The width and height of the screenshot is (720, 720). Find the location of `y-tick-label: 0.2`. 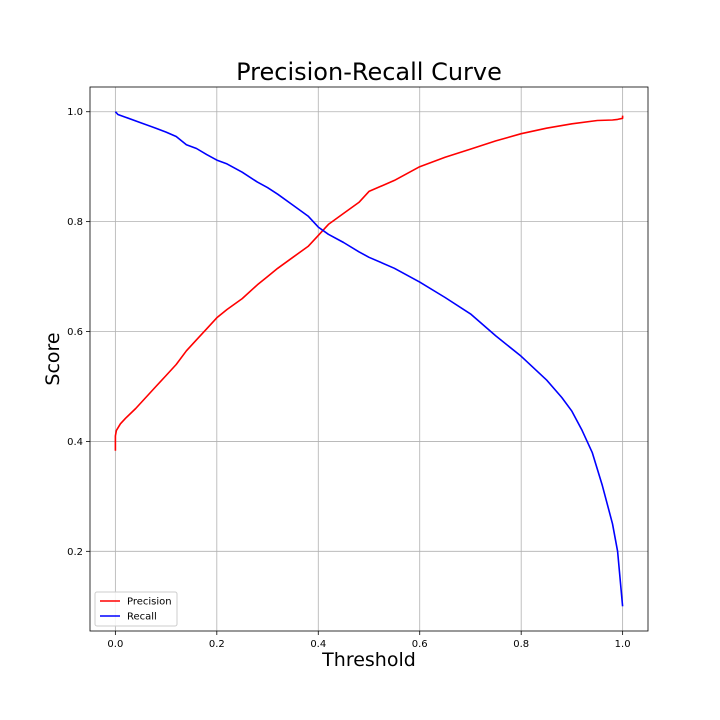

y-tick-label: 0.2 is located at coordinates (75, 552).